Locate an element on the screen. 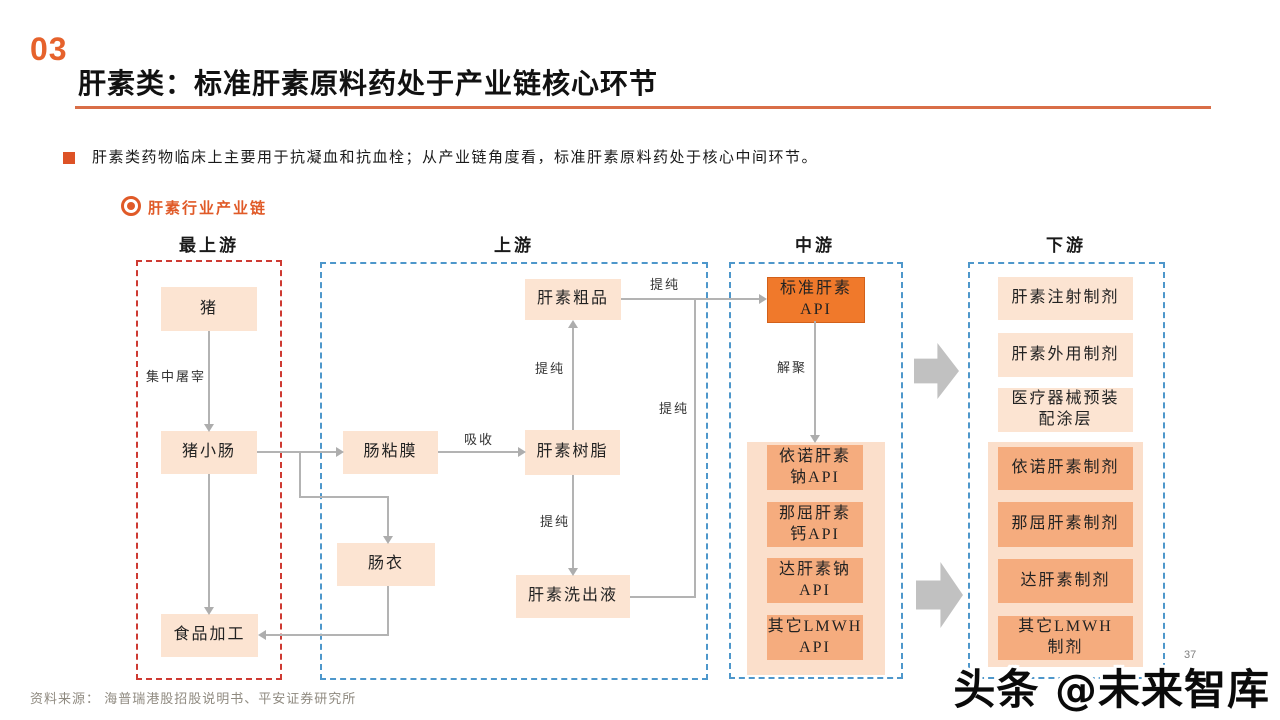  edge-label-depolymerize: 解聚 is located at coordinates (792, 367).